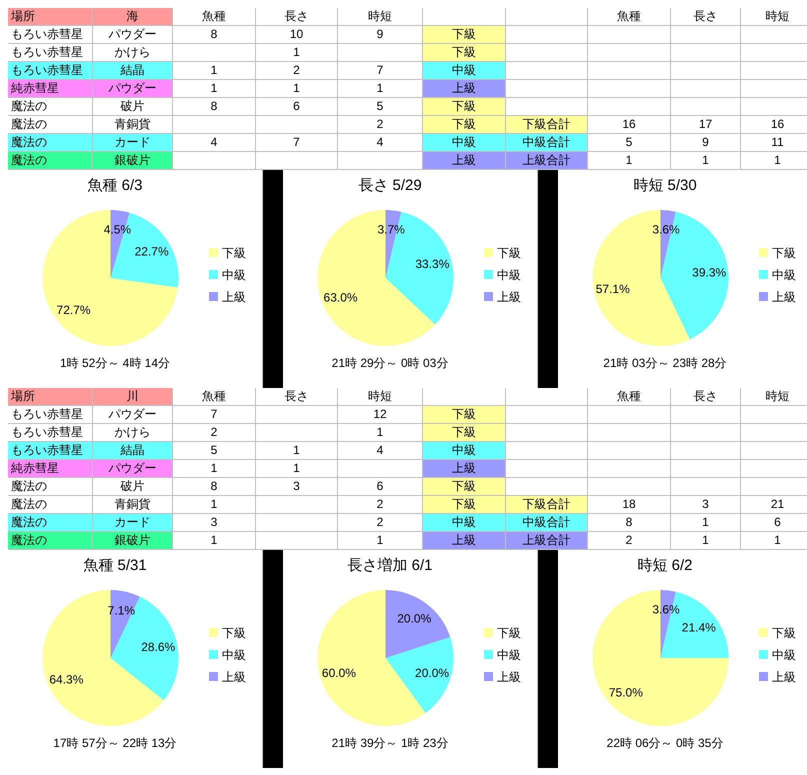 This screenshot has width=807, height=775. What do you see at coordinates (546, 160) in the screenshot?
I see `text: 上級合計` at bounding box center [546, 160].